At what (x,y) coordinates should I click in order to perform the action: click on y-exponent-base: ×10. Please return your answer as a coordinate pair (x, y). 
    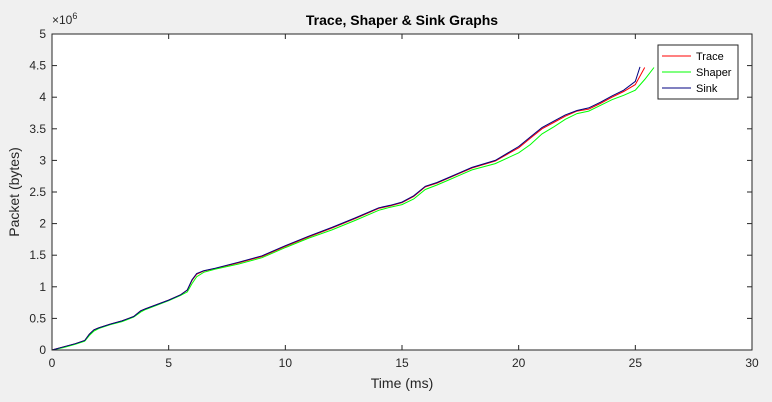
    Looking at the image, I should click on (62, 20).